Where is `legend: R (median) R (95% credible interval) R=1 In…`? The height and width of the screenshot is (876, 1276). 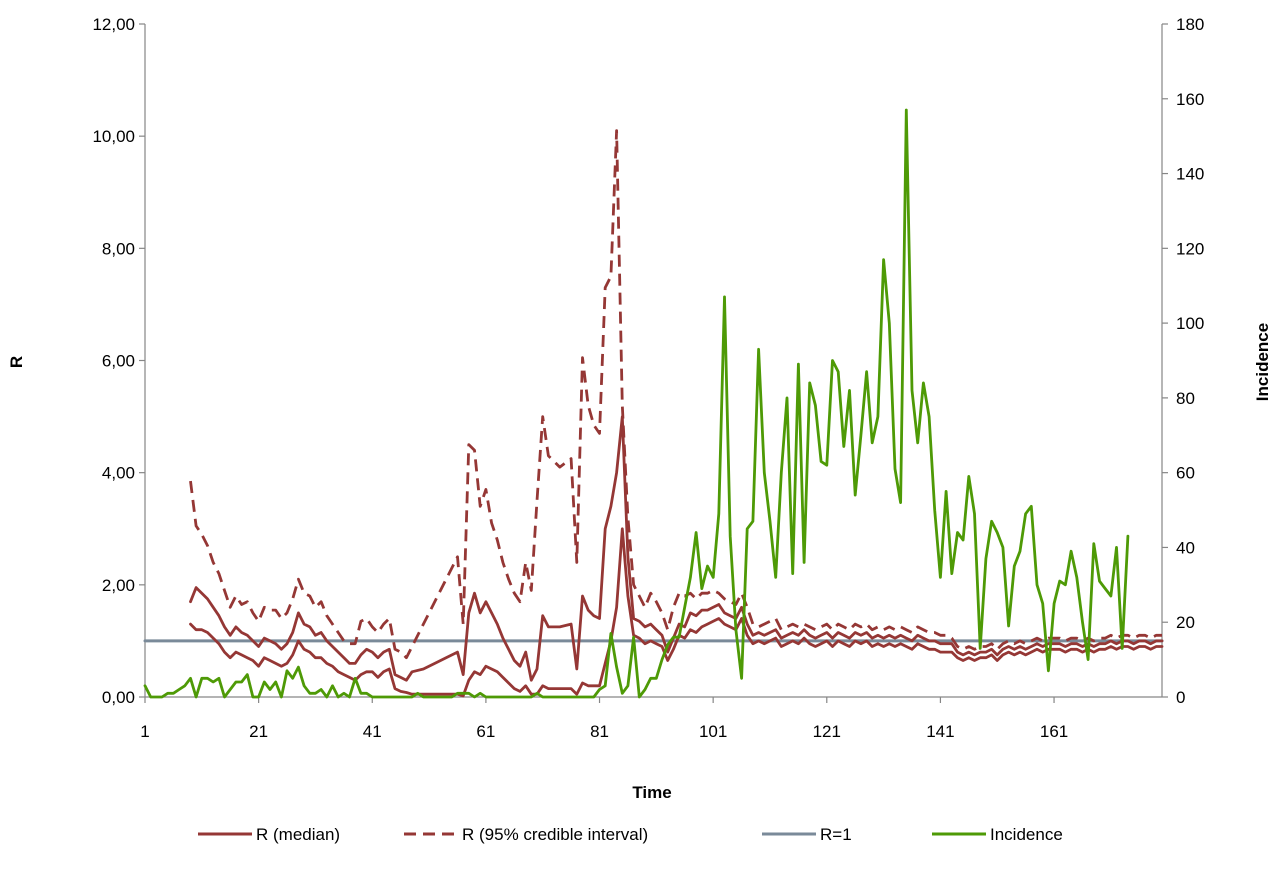
legend: R (median) R (95% credible interval) R=1 In… is located at coordinates (630, 834).